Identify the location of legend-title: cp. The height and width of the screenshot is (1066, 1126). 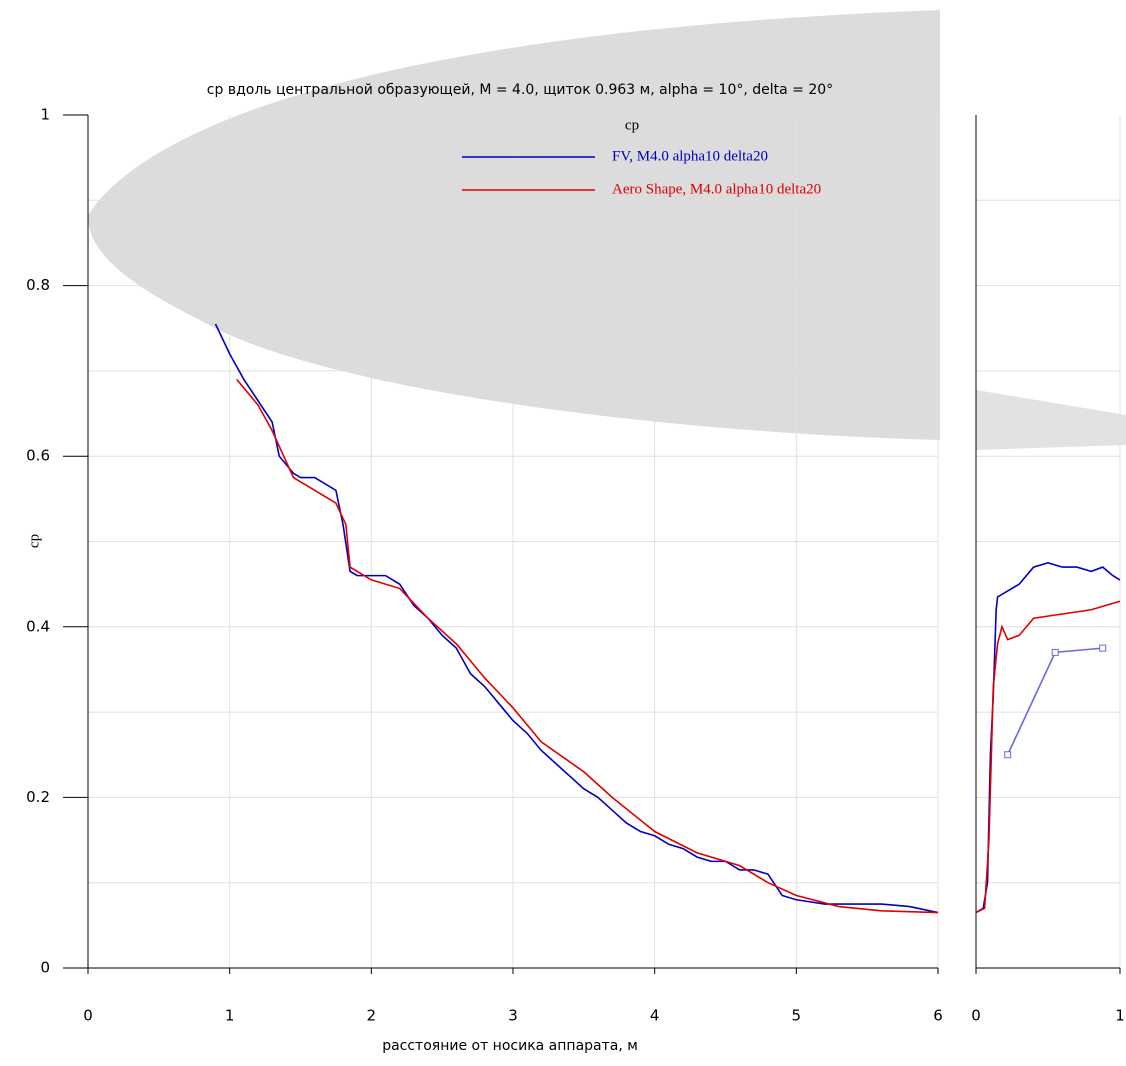
(632, 125).